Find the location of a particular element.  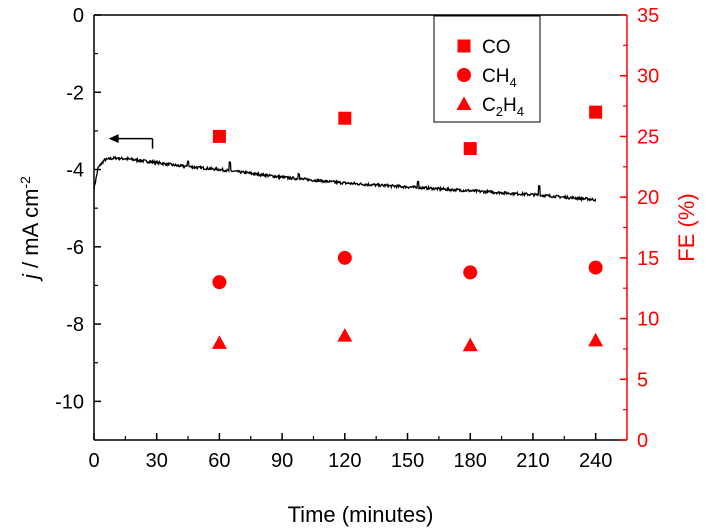

legend-marker-square is located at coordinates (464, 46).